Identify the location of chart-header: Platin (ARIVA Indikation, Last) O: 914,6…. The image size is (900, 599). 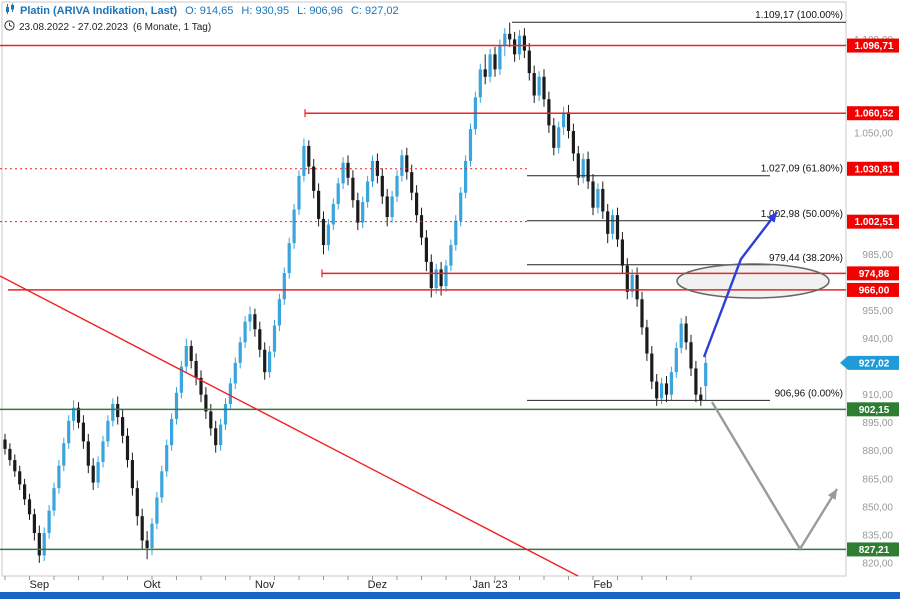
(201, 18).